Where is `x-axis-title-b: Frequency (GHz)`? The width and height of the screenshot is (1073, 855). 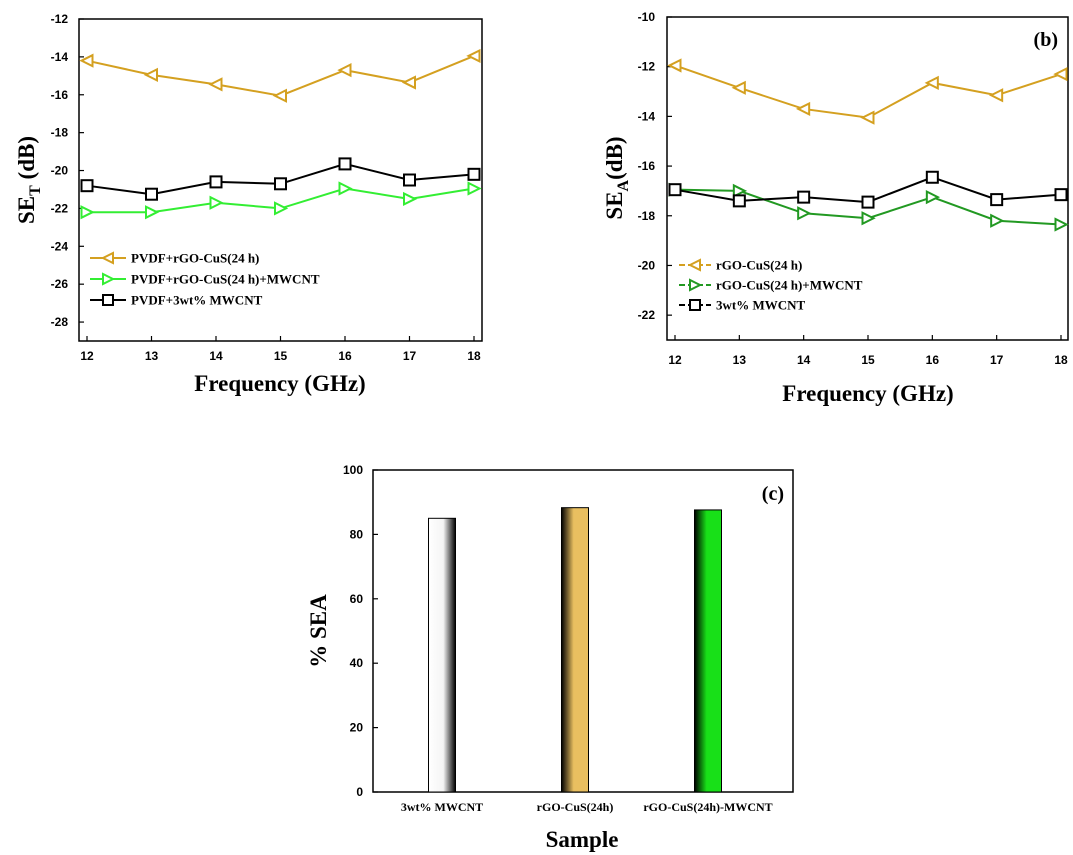 x-axis-title-b: Frequency (GHz) is located at coordinates (867, 393).